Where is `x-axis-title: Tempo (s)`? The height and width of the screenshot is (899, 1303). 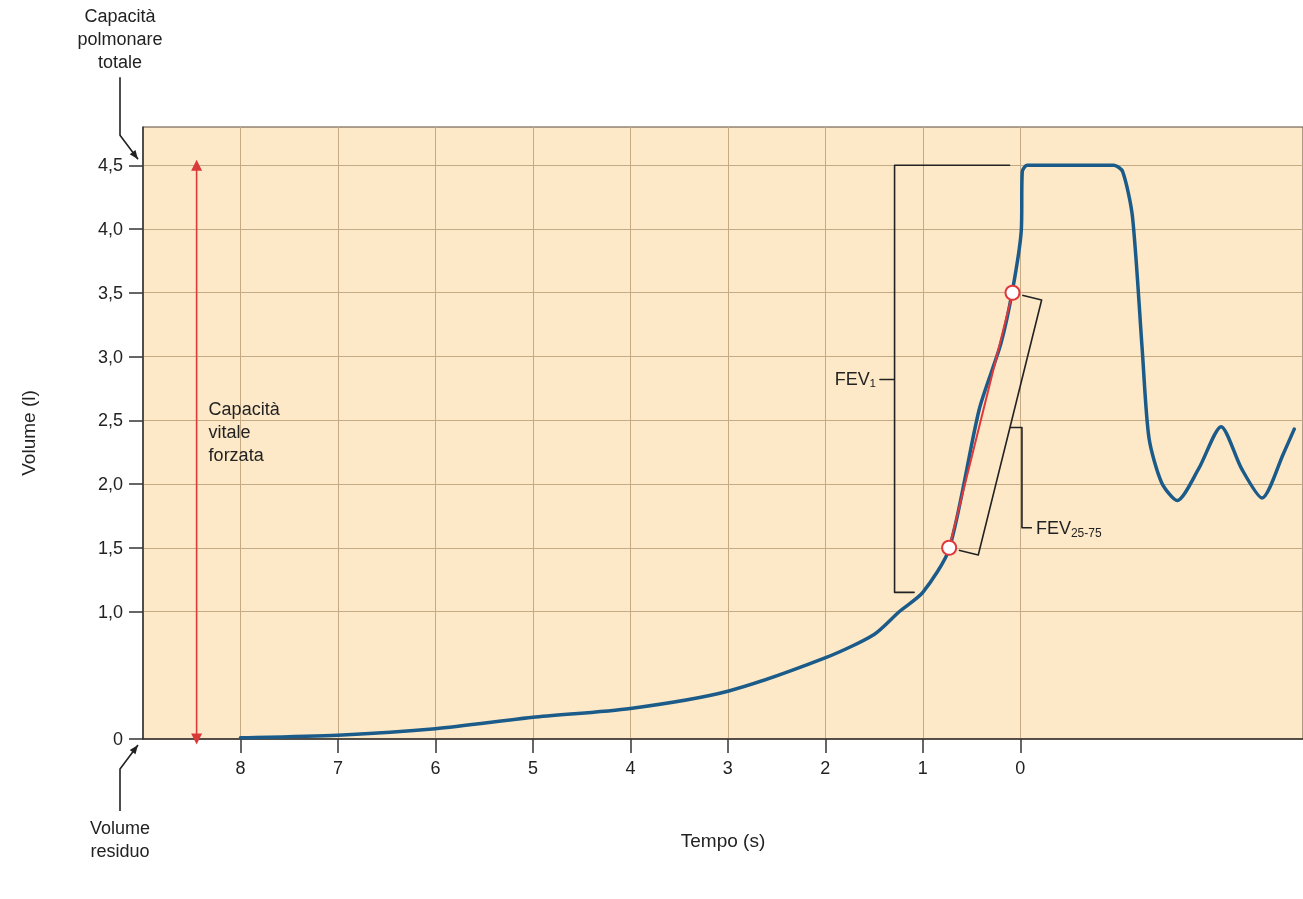
x-axis-title: Tempo (s) is located at coordinates (723, 840).